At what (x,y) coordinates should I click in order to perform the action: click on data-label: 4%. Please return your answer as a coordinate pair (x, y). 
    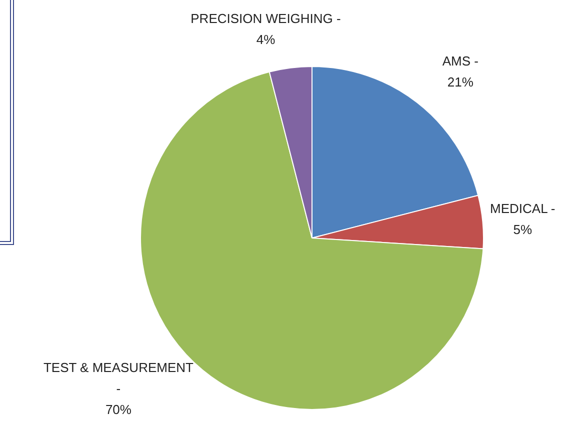
    Looking at the image, I should click on (266, 40).